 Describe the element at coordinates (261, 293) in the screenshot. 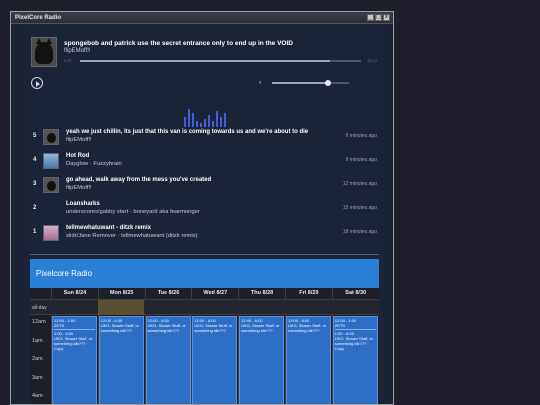

I see `day-header: Thu 8/28` at that location.